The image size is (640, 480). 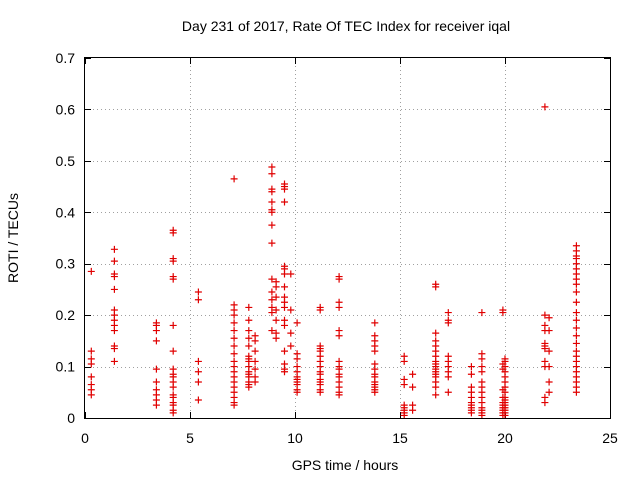 What do you see at coordinates (13, 238) in the screenshot?
I see `y-axis-label: ROTI / TECUs` at bounding box center [13, 238].